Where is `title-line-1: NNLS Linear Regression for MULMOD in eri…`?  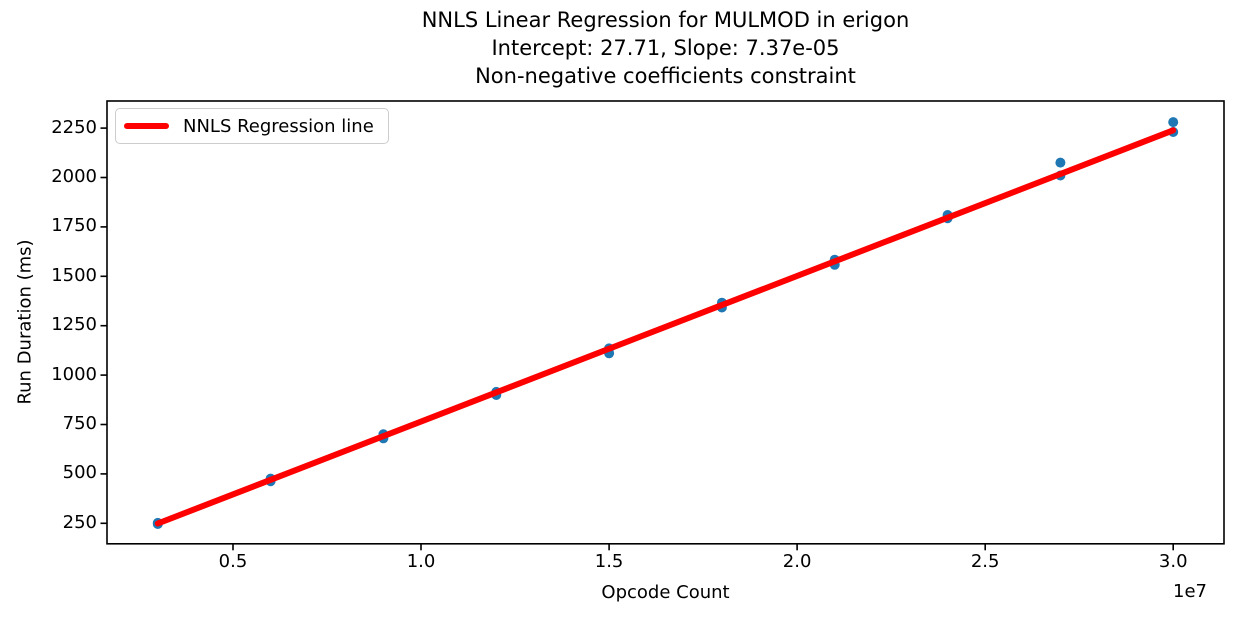
title-line-1: NNLS Linear Regression for MULMOD in eri… is located at coordinates (665, 20).